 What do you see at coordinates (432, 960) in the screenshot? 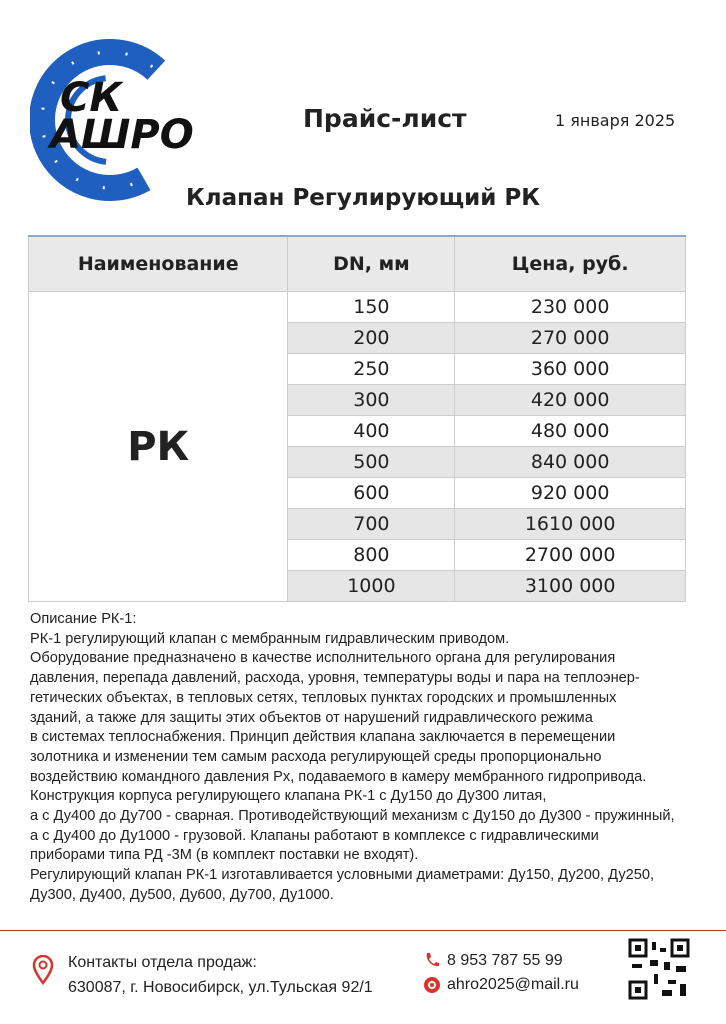
I see `phone-icon` at bounding box center [432, 960].